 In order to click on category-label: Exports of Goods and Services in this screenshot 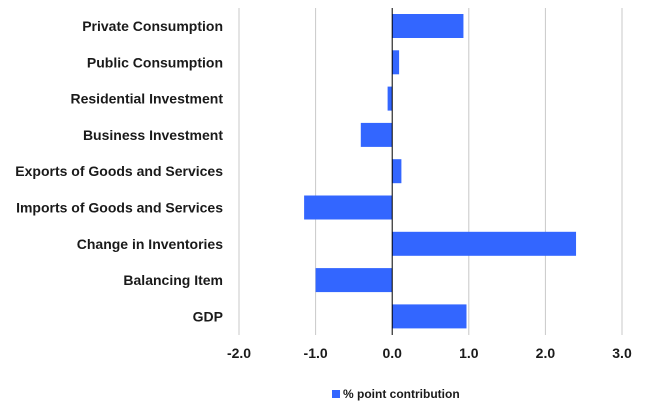, I will do `click(119, 171)`.